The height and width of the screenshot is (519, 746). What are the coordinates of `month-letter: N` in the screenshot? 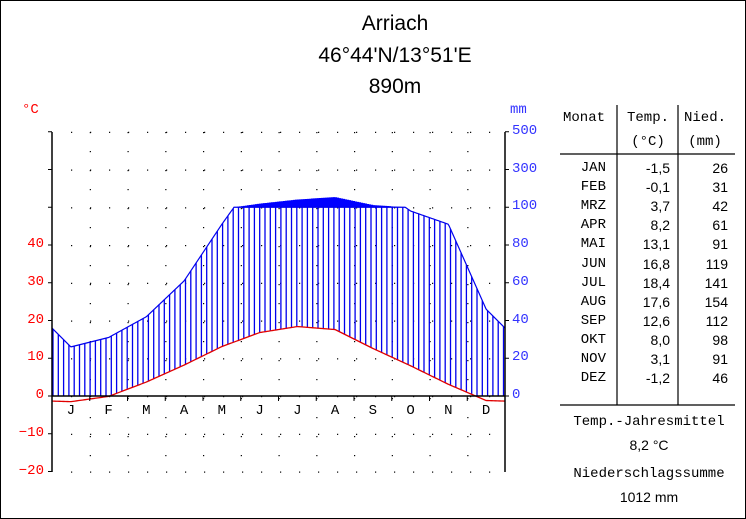 It's located at (448, 411).